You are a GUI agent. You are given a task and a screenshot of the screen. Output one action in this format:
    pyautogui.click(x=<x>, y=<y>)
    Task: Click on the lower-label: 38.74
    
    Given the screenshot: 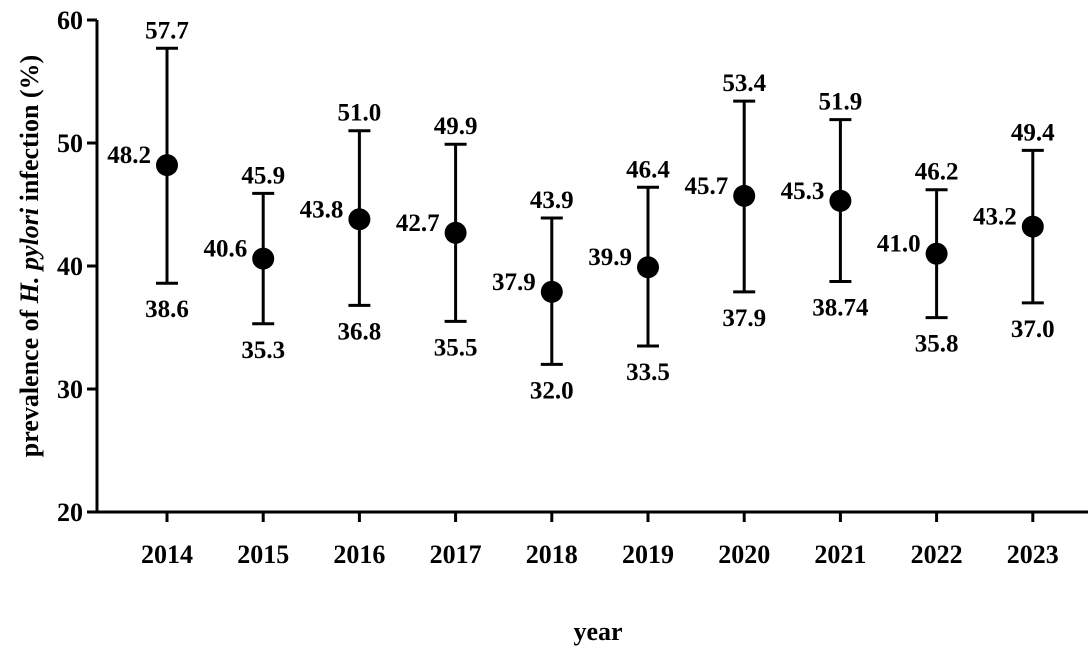 What is the action you would take?
    pyautogui.click(x=840, y=307)
    